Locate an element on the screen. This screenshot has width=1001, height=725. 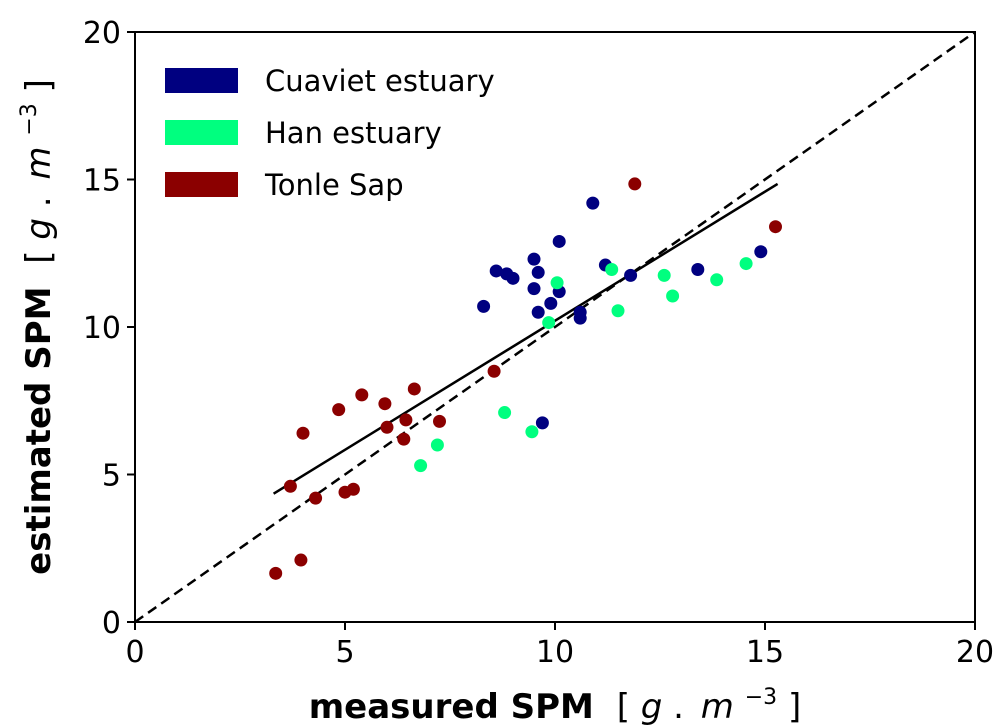
x-axis-label-exponent: −3 is located at coordinates (761, 697).